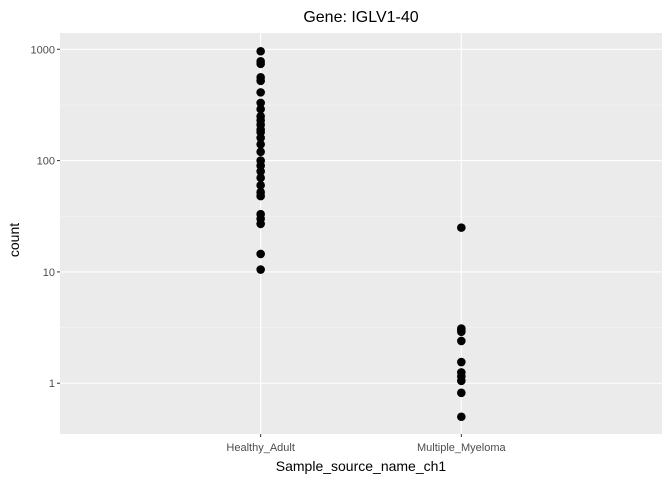  What do you see at coordinates (360, 17) in the screenshot?
I see `chart-title: Gene: IGLV1-40` at bounding box center [360, 17].